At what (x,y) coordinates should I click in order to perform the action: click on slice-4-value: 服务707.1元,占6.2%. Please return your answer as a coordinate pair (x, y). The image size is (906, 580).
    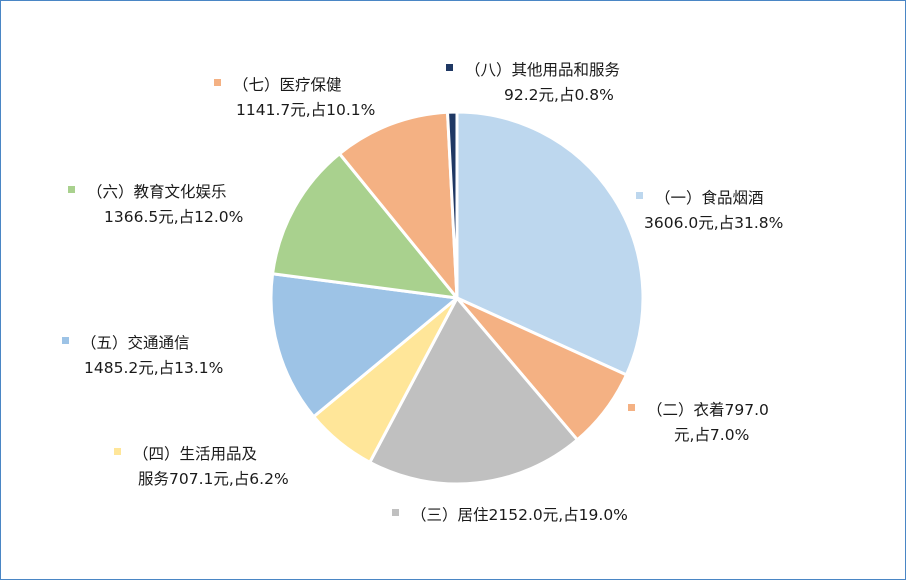
    Looking at the image, I should click on (213, 479).